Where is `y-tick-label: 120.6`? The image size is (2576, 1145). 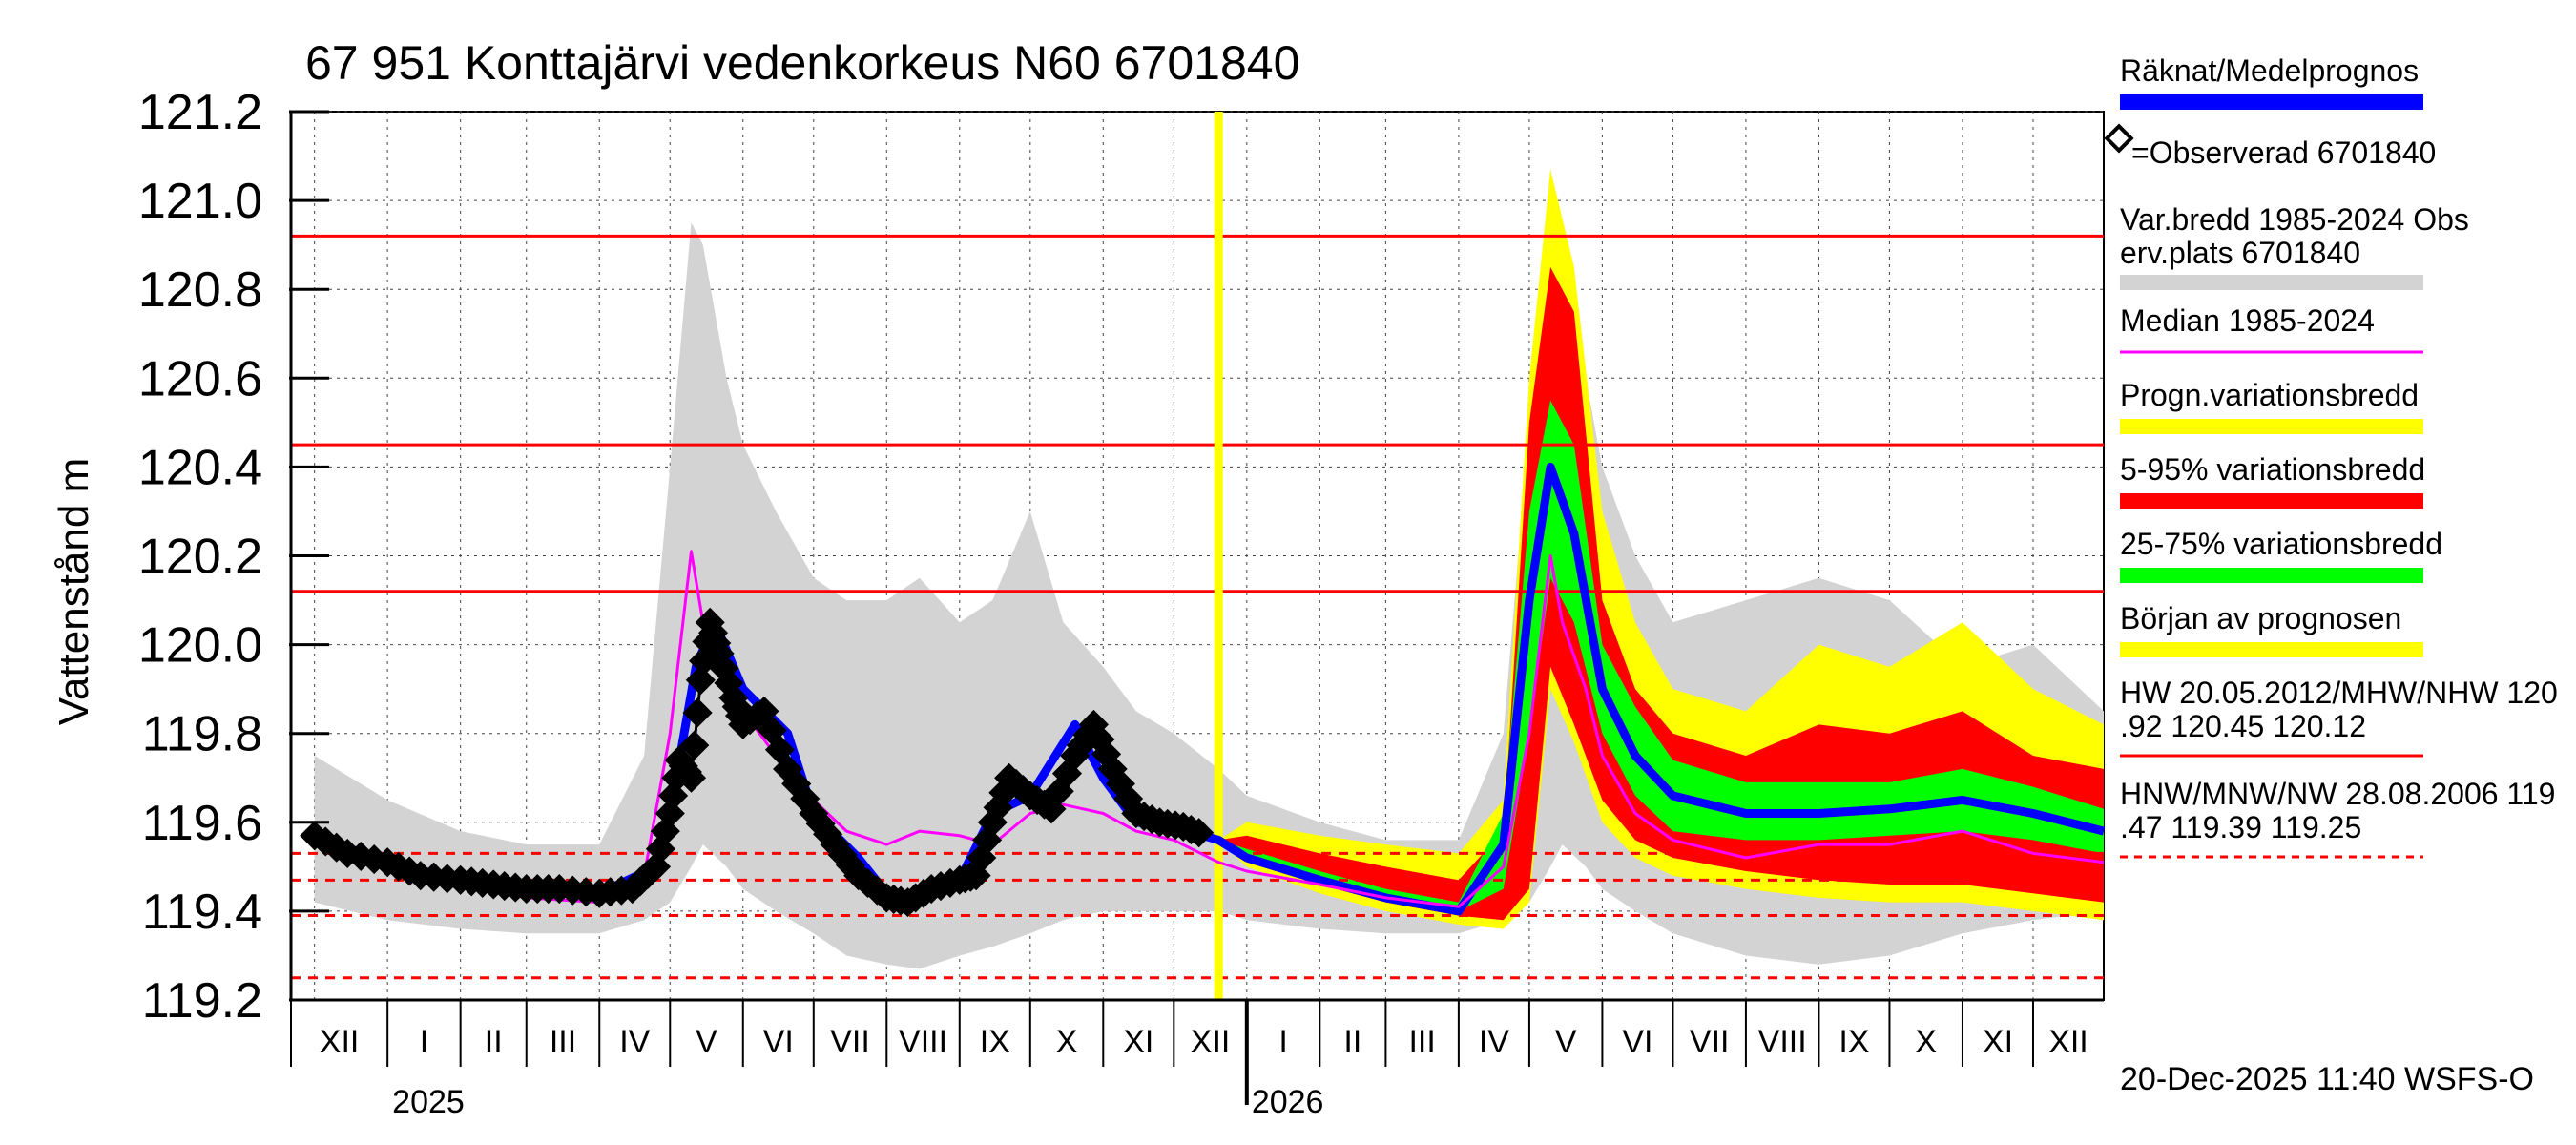 y-tick-label: 120.6 is located at coordinates (200, 378).